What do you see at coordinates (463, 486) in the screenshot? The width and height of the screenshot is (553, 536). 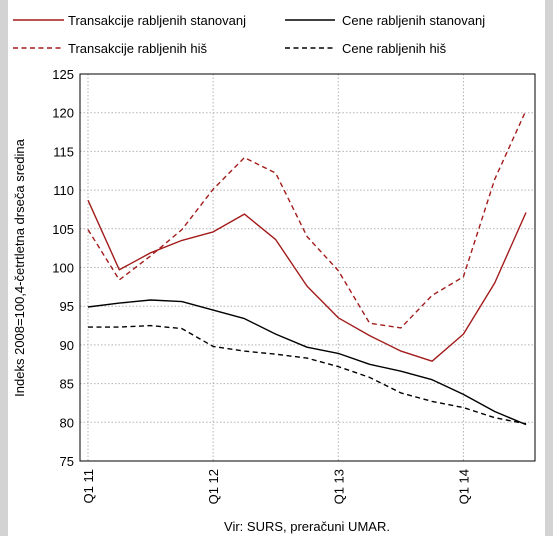 I see `x-tick-label: Q1 14` at bounding box center [463, 486].